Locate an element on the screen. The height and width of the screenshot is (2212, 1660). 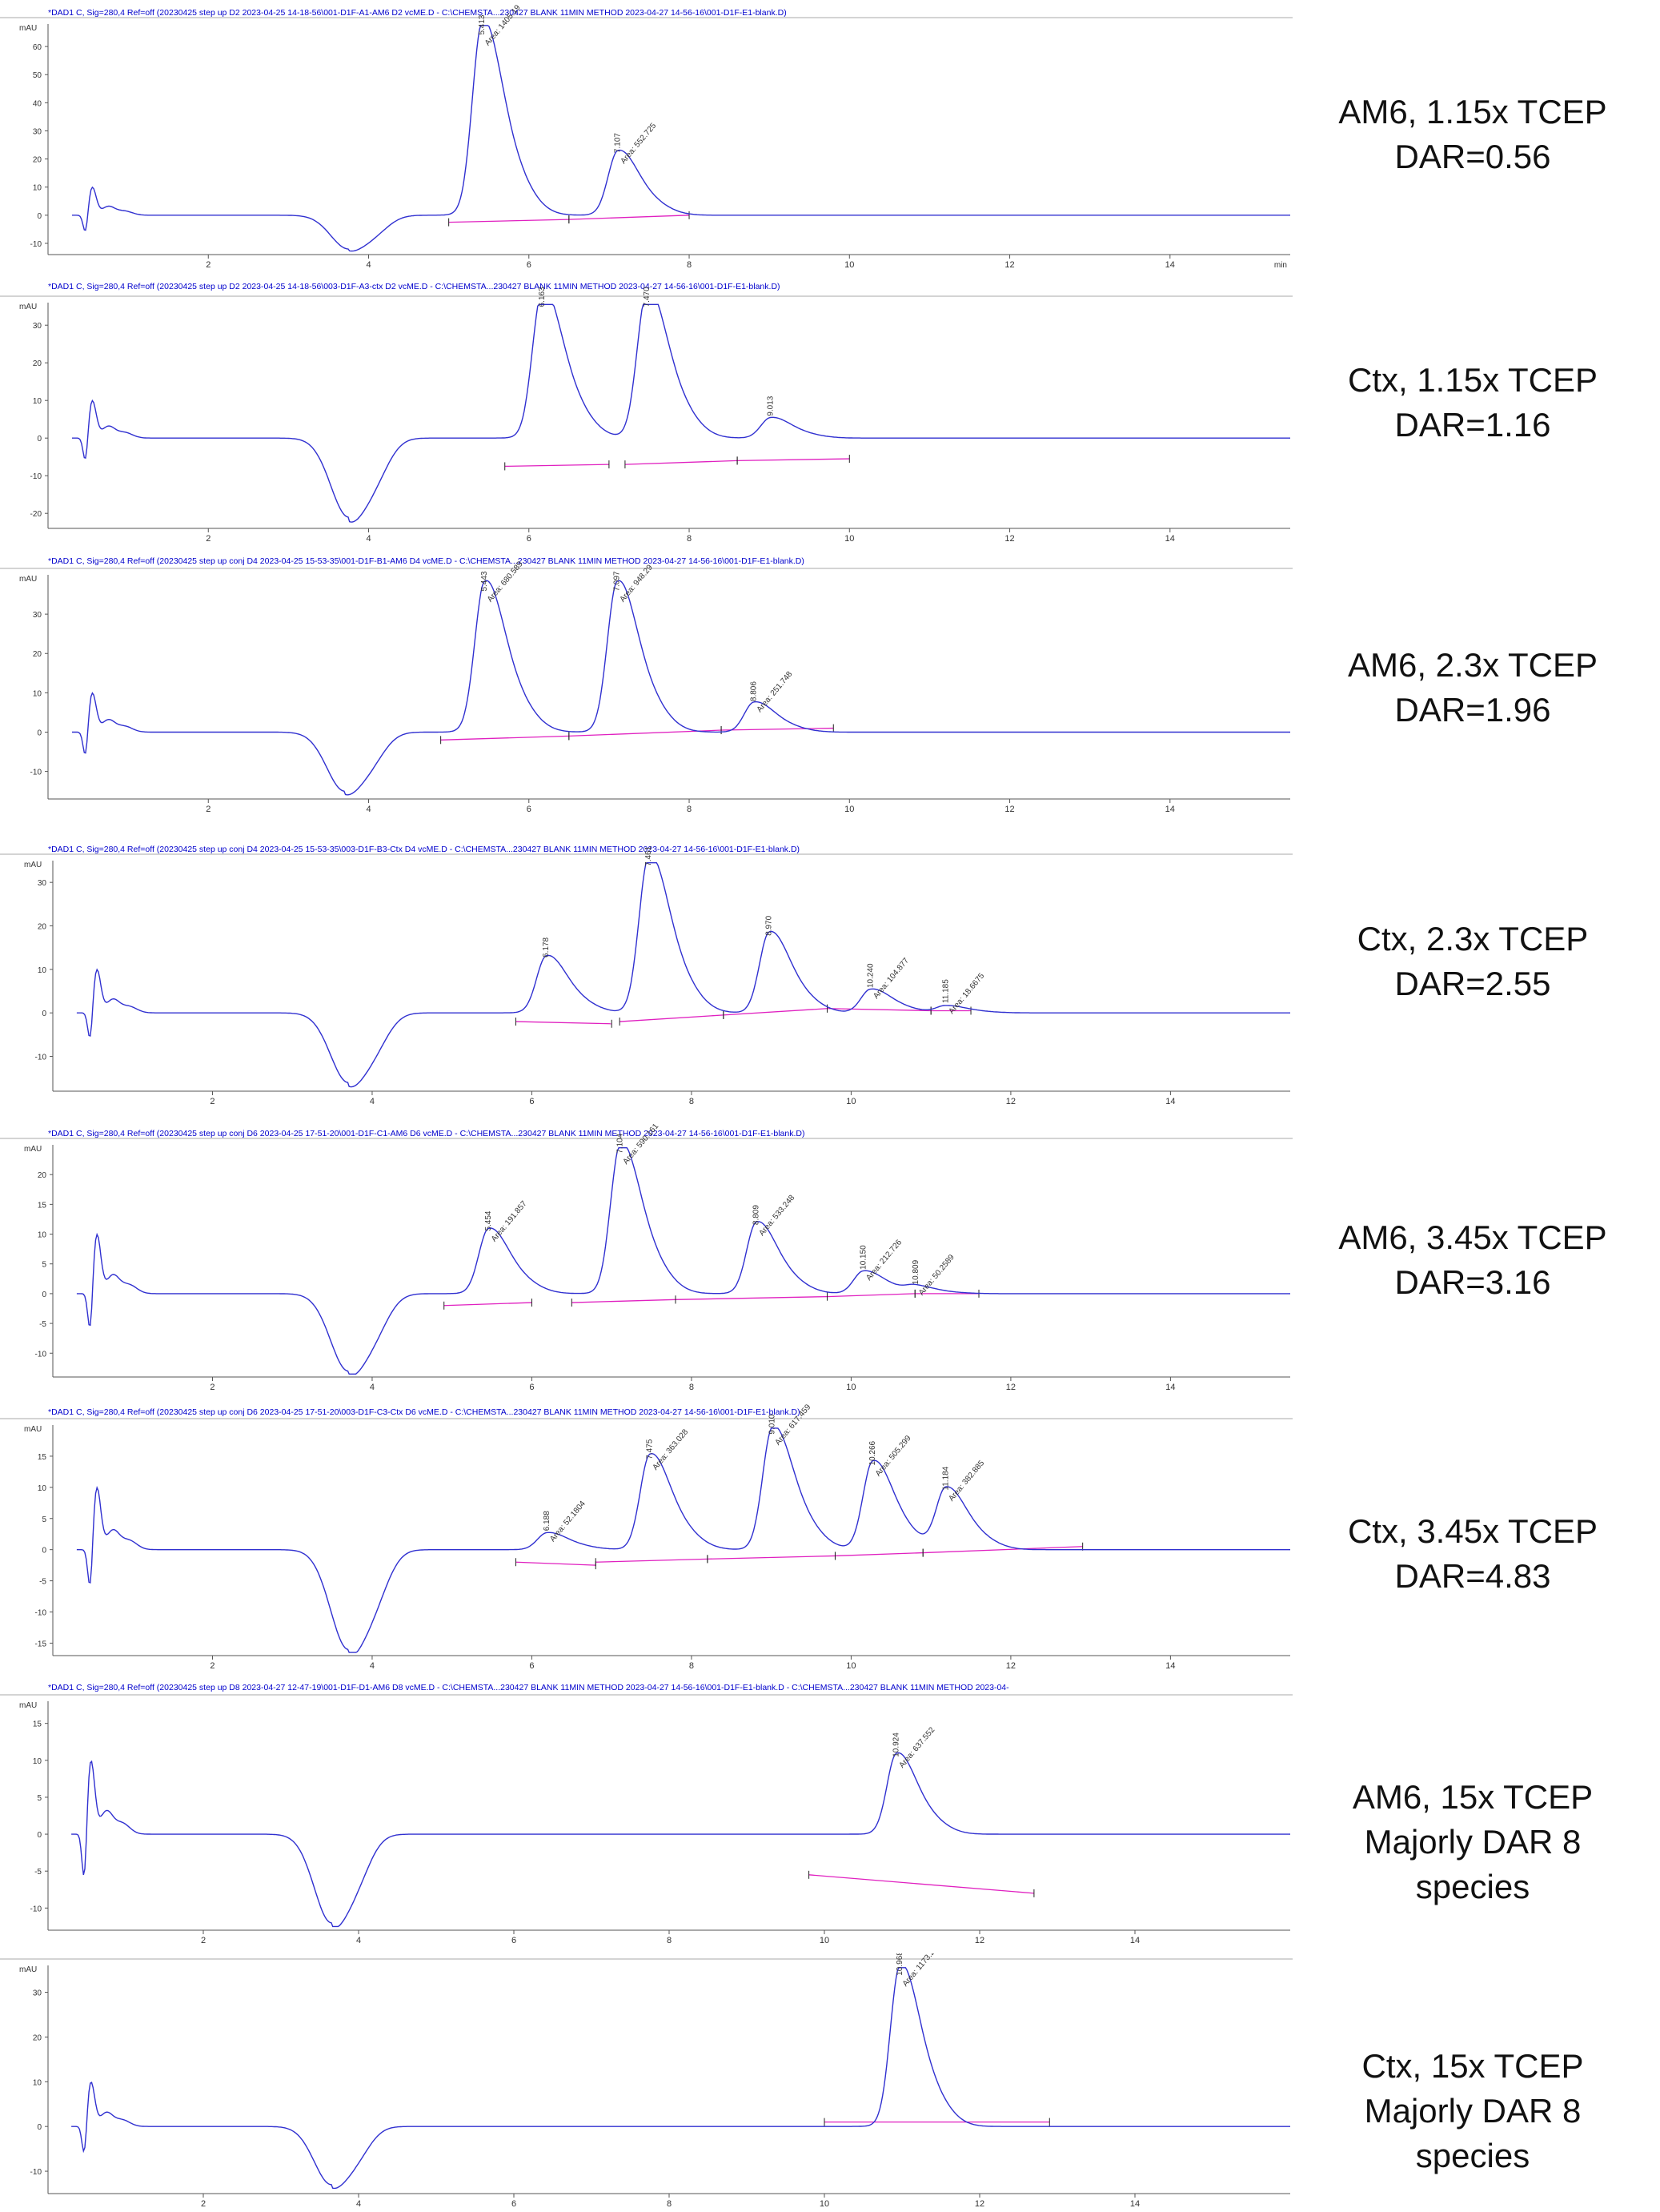
caption-line: DAR=3.16 is located at coordinates (1472, 1282).